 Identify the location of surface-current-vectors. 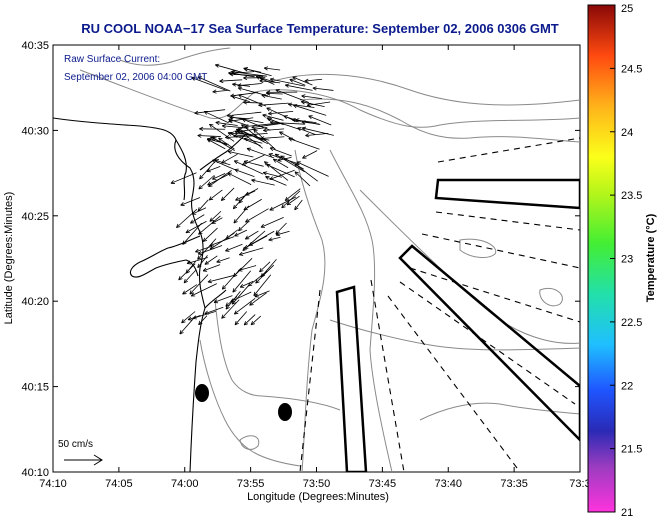
(252, 199).